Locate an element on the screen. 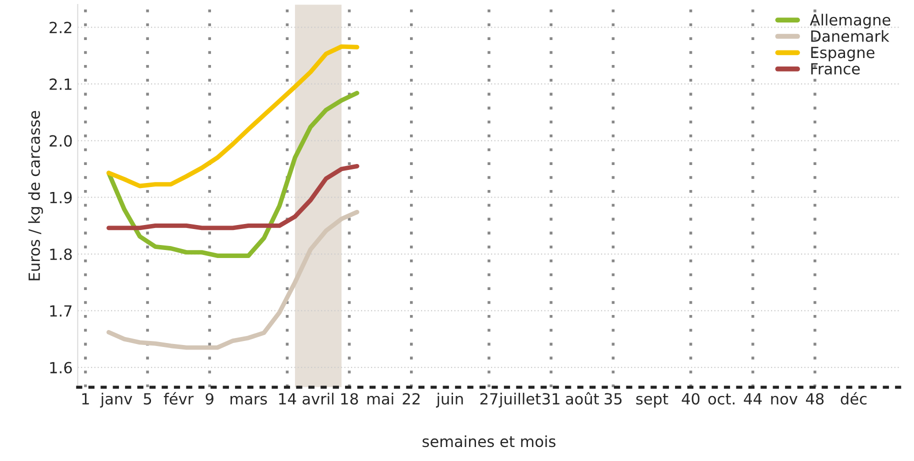  x-tick-label: juin is located at coordinates (449, 400).